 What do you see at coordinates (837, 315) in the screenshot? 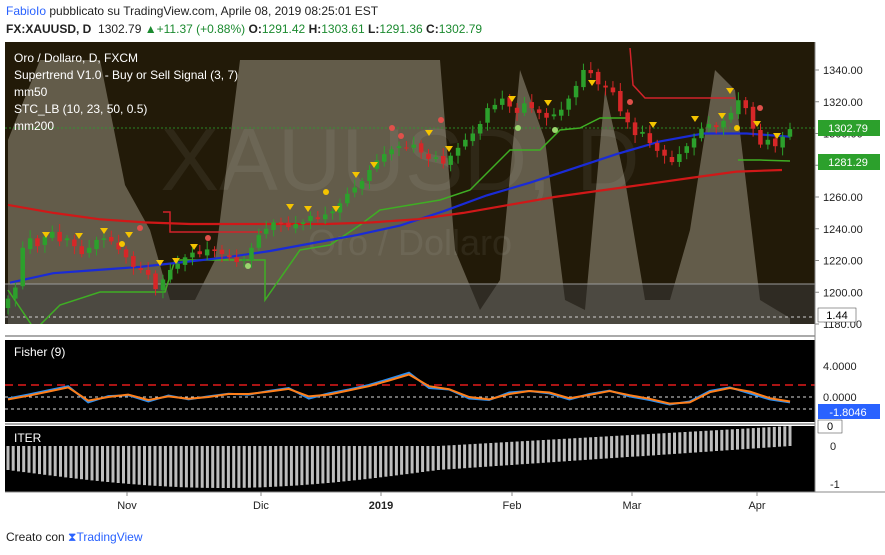
I see `stc-badge` at bounding box center [837, 315].